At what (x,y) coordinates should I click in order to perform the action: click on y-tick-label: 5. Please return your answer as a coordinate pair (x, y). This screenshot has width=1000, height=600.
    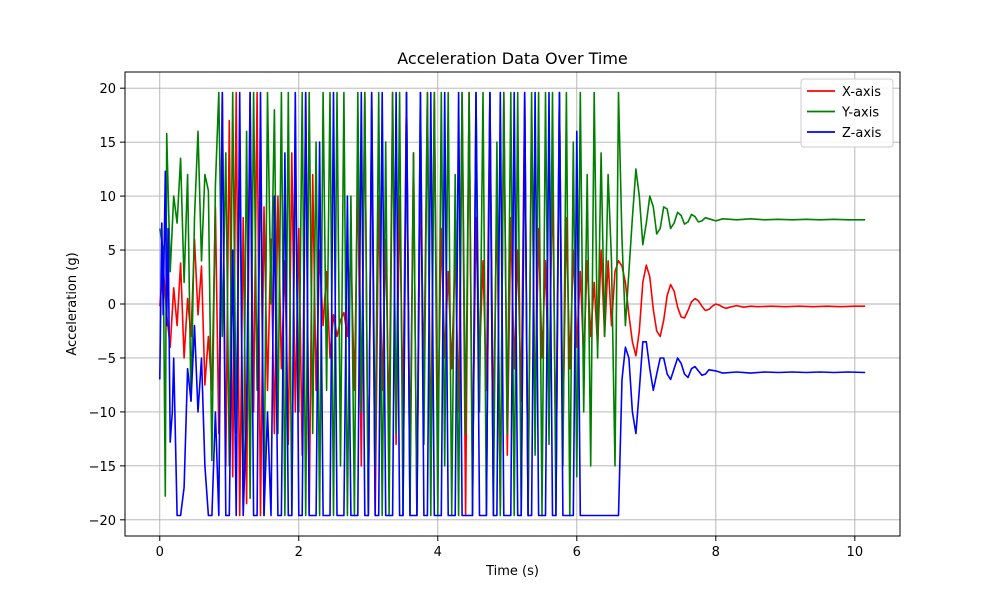
    Looking at the image, I should click on (112, 251).